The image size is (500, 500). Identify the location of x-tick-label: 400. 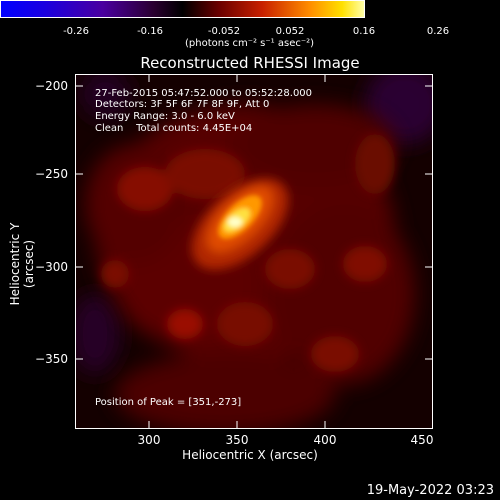
(325, 440).